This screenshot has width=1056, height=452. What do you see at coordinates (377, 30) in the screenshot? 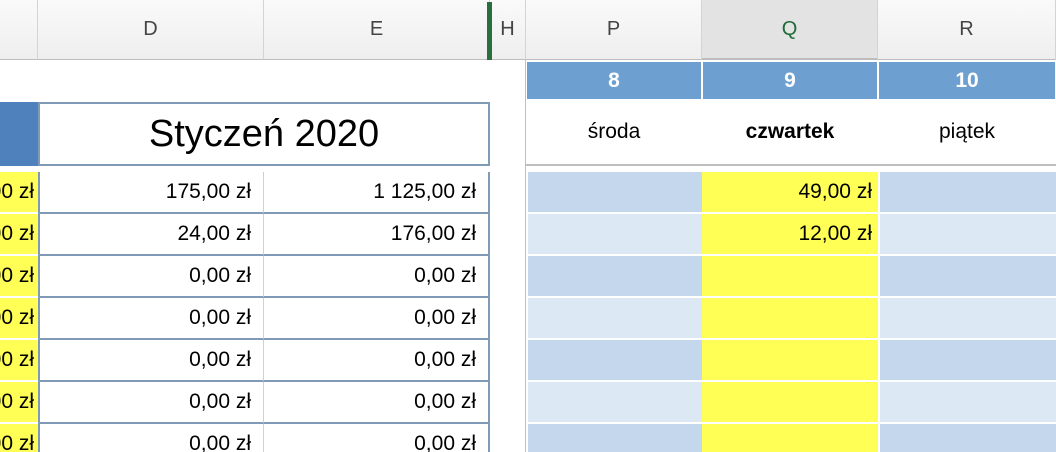
I see `column-header: E` at bounding box center [377, 30].